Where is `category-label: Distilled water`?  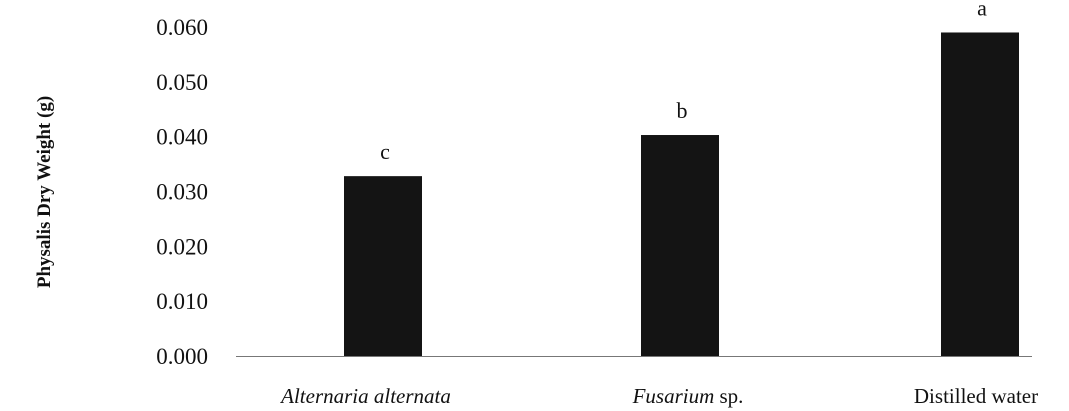 category-label: Distilled water is located at coordinates (976, 396).